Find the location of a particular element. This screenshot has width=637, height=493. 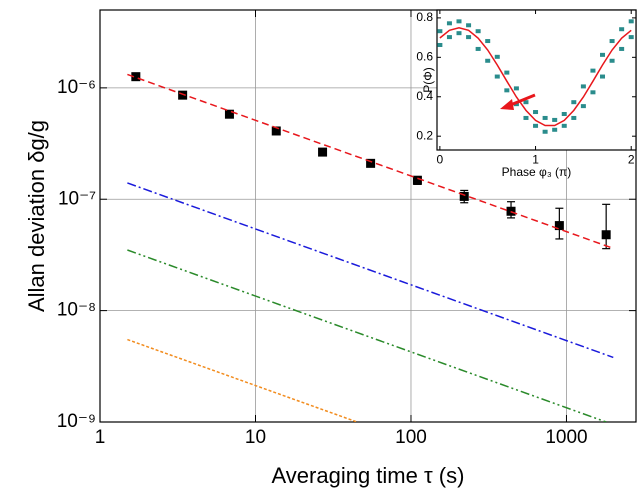

y-tick-label: 10⁻⁶ is located at coordinates (76, 87).